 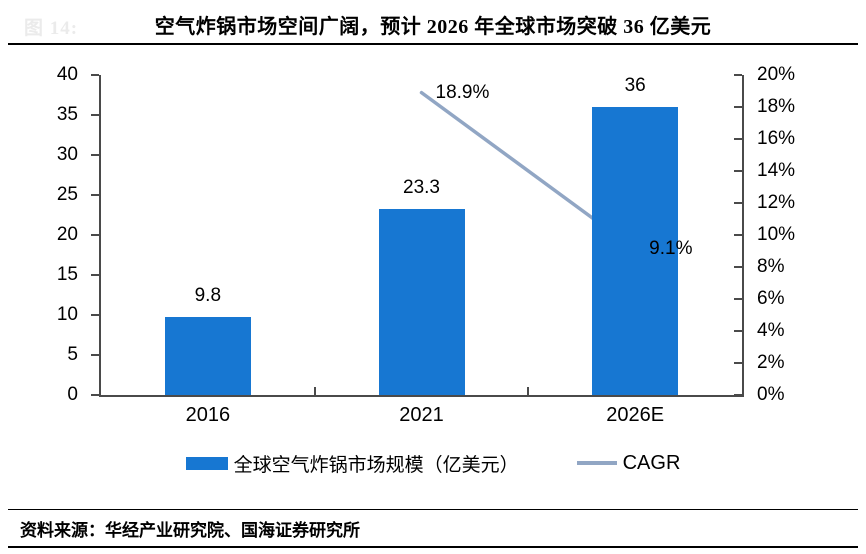 What do you see at coordinates (207, 355) in the screenshot?
I see `bar-2016` at bounding box center [207, 355].